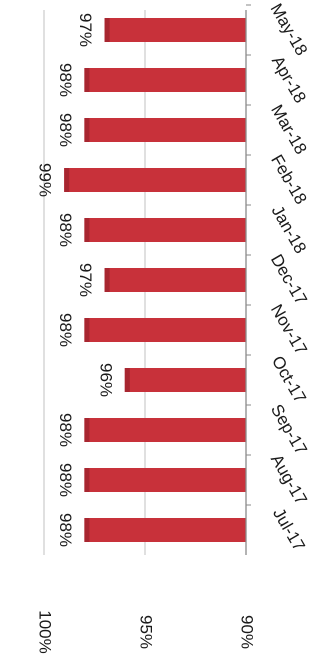  I want to click on category-label: Nov-17, so click(289, 329).